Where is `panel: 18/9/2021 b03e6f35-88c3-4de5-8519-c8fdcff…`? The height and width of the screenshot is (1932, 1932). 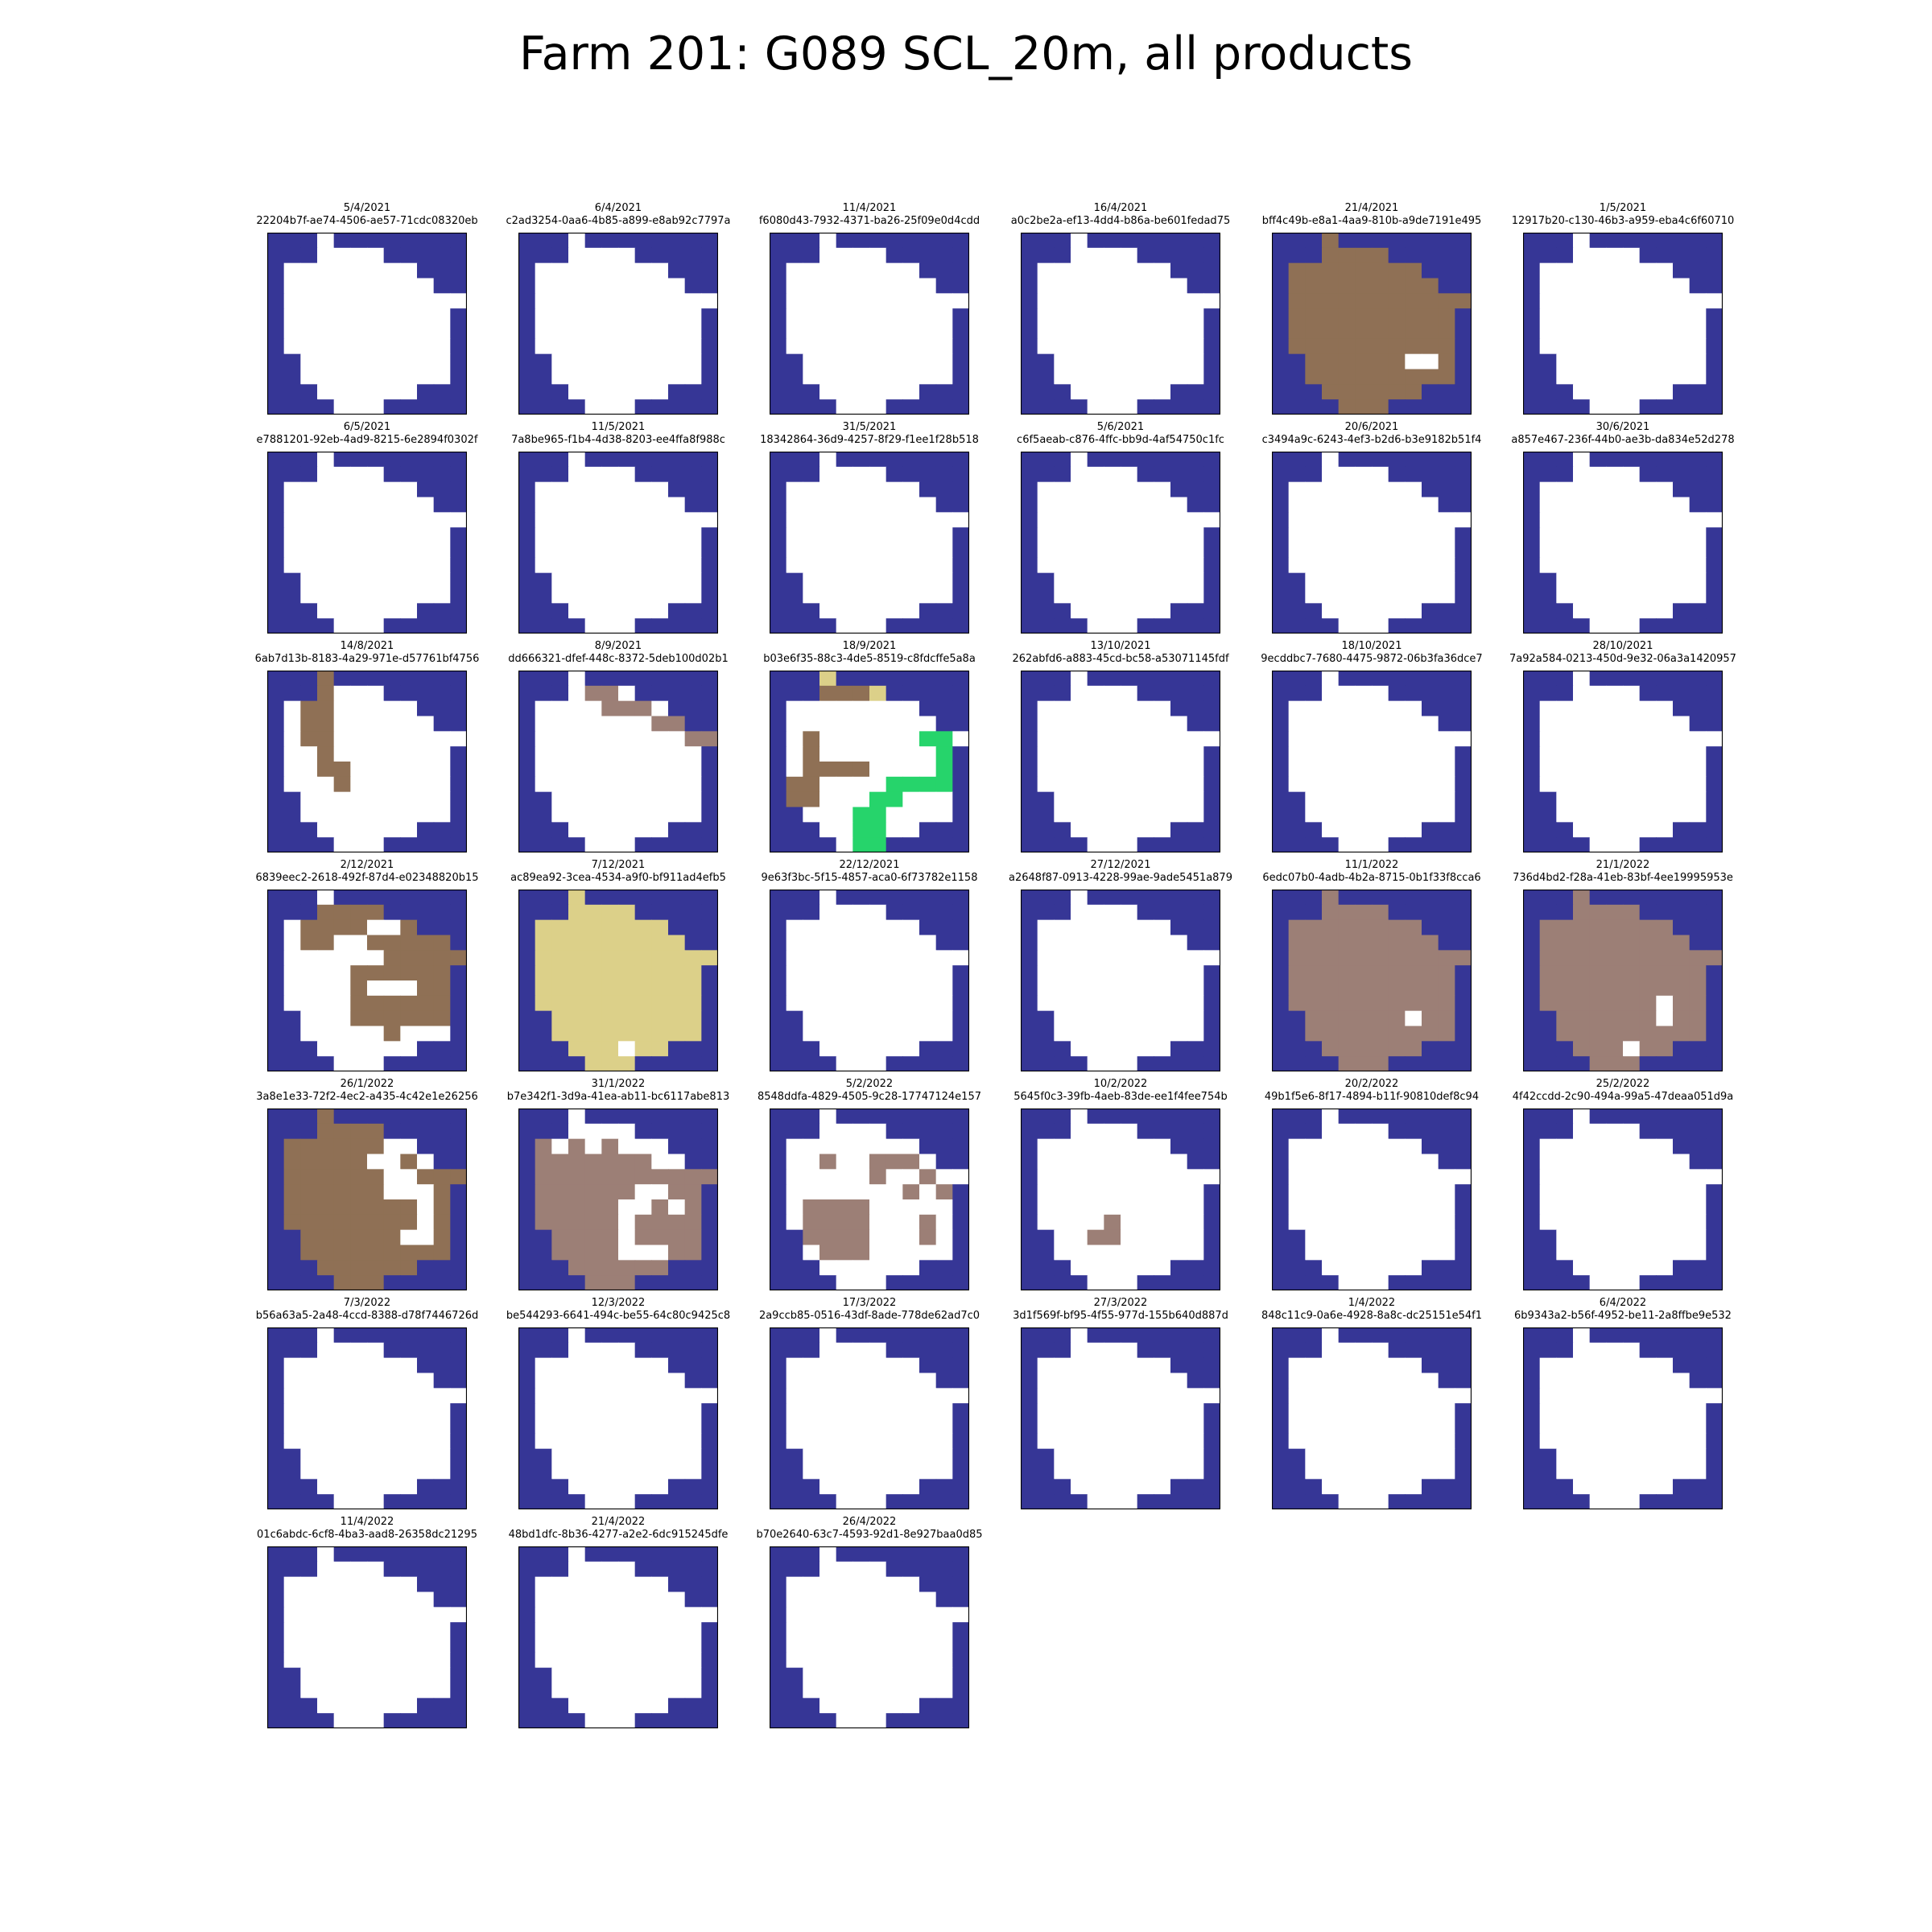 panel: 18/9/2021 b03e6f35-88c3-4de5-8519-c8fdcff… is located at coordinates (869, 746).